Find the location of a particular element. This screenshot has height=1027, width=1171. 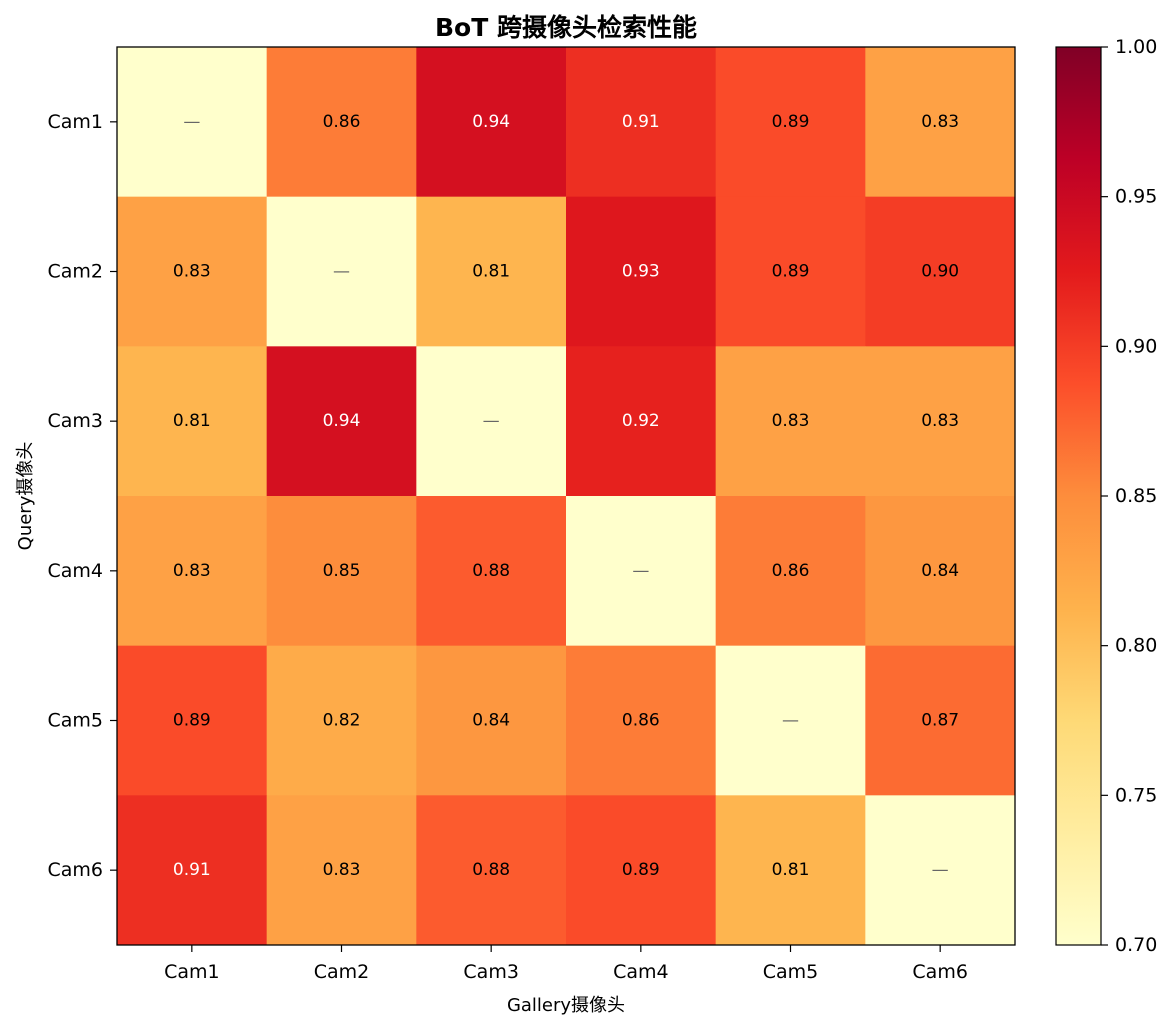

colorbar-tick-label-1: 0.70 is located at coordinates (1136, 945).